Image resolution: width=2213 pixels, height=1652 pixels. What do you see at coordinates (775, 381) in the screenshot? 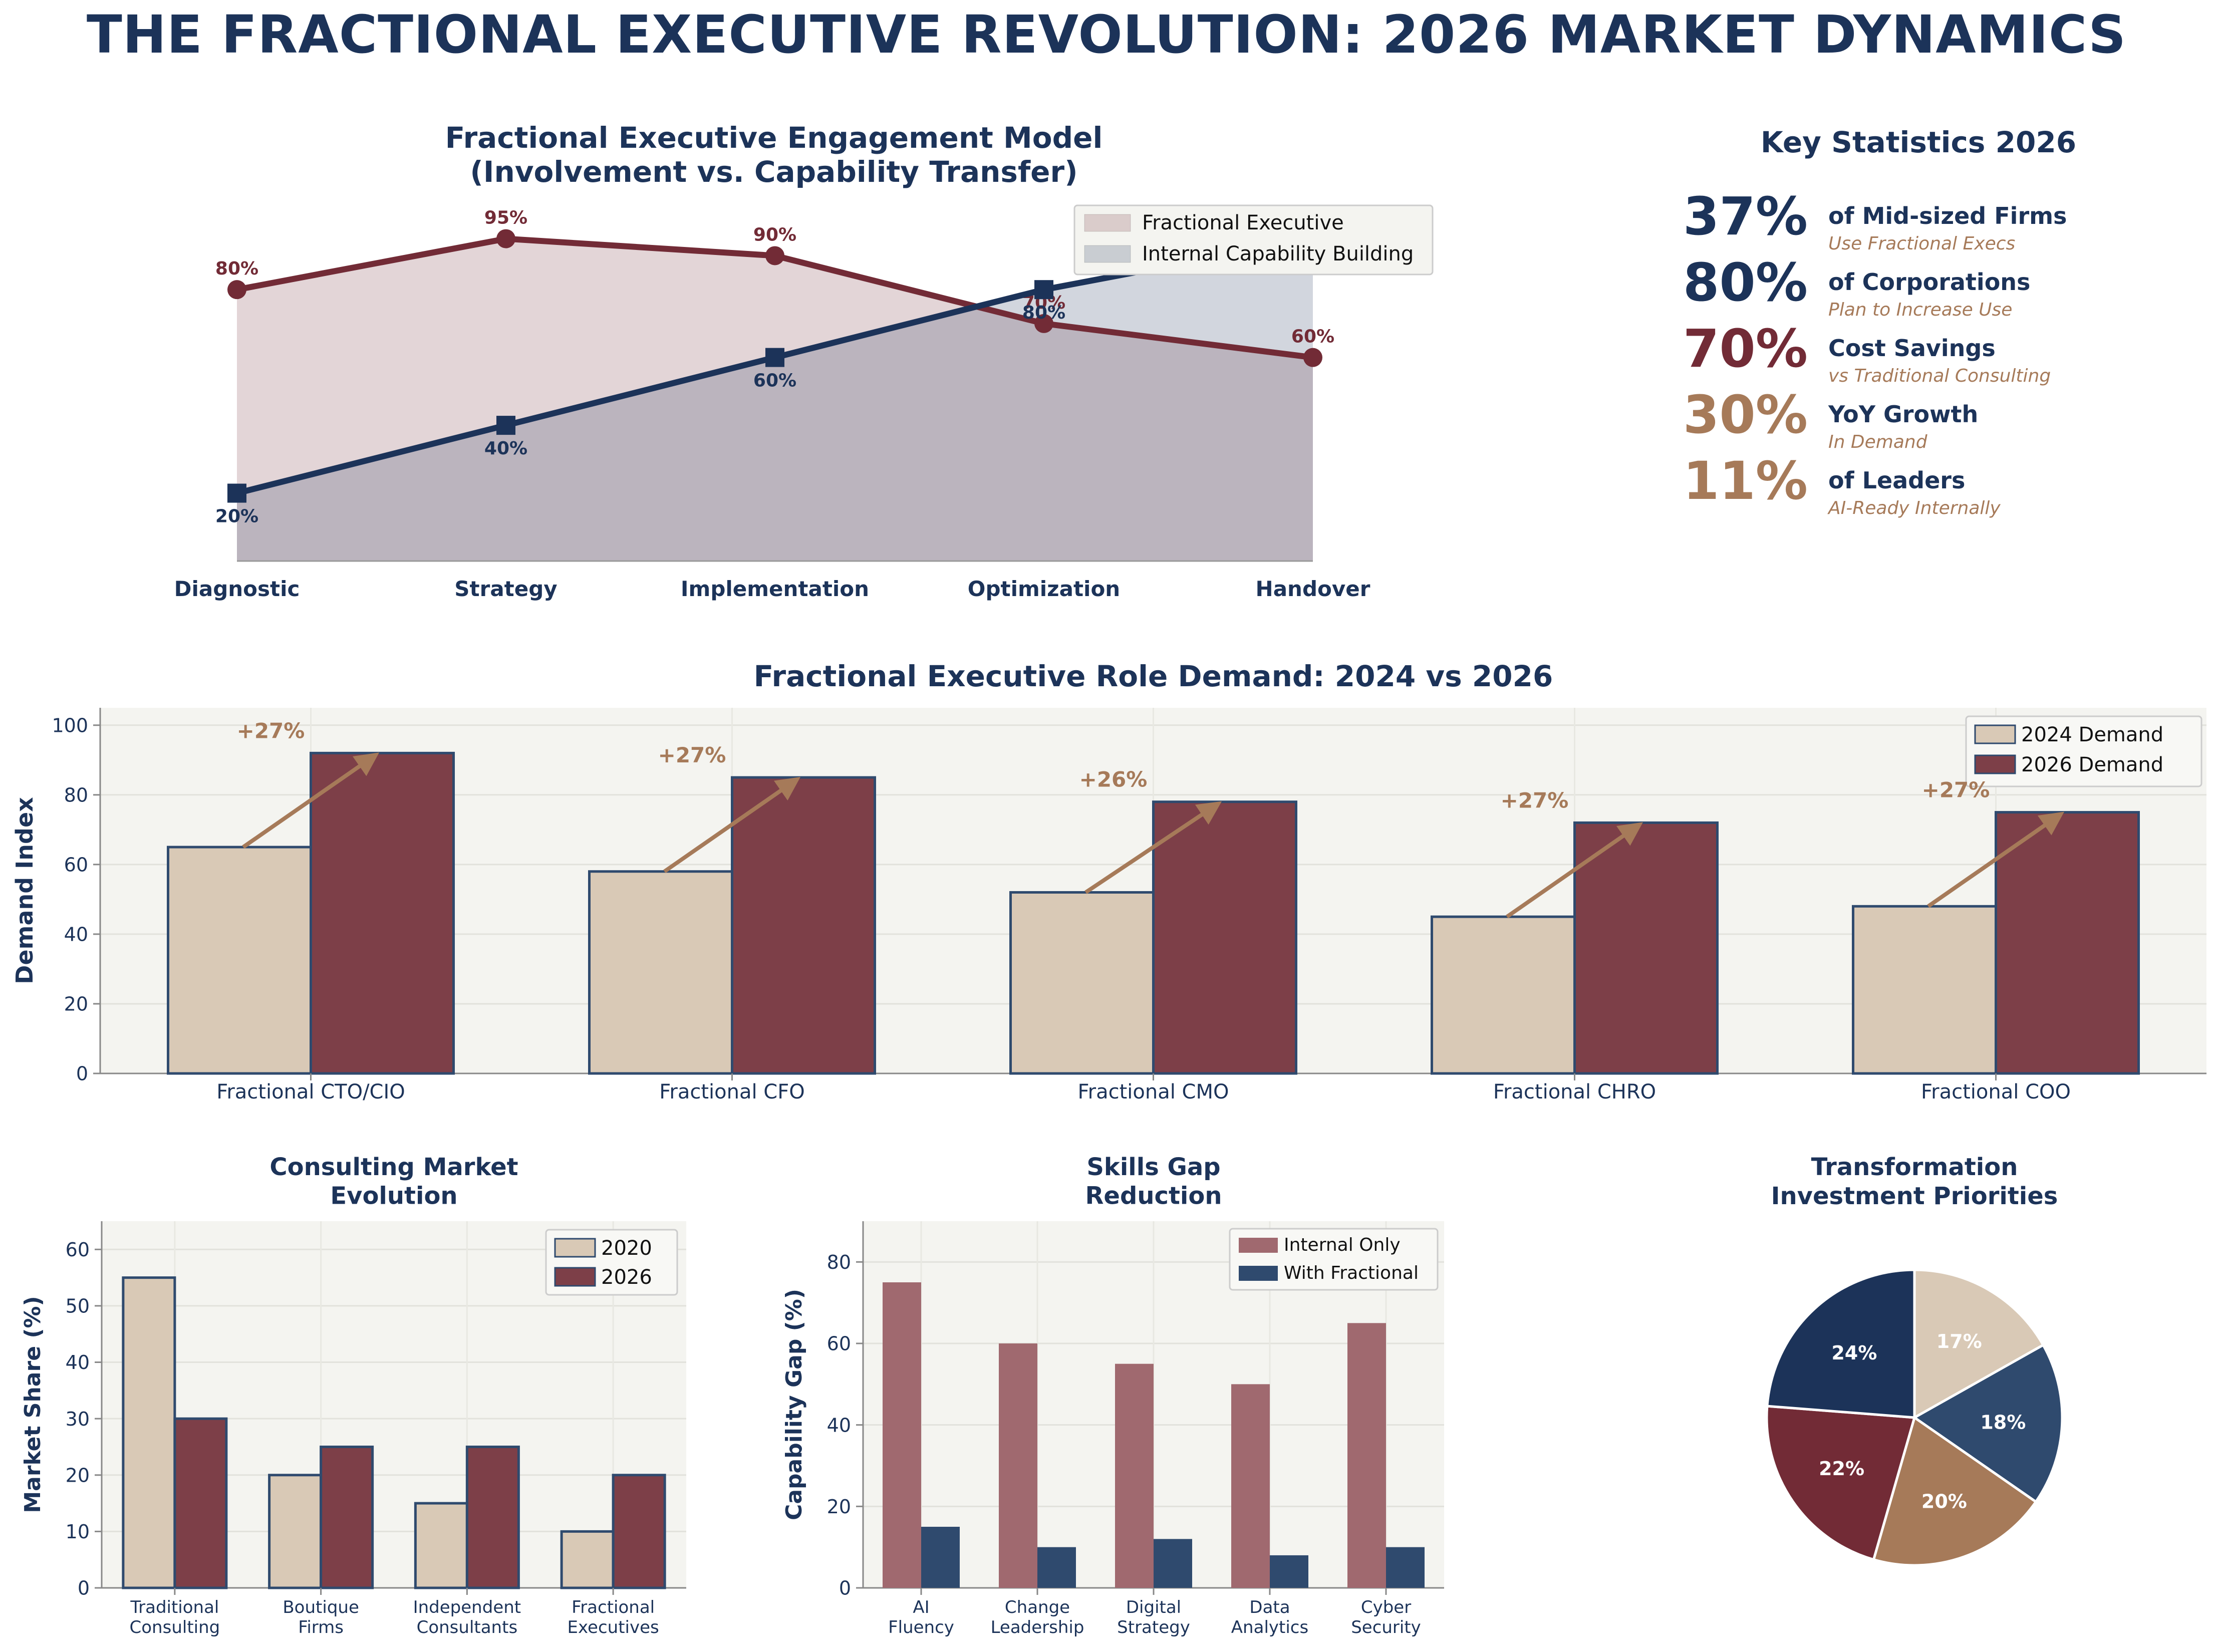
I see `data-label: 60%` at bounding box center [775, 381].